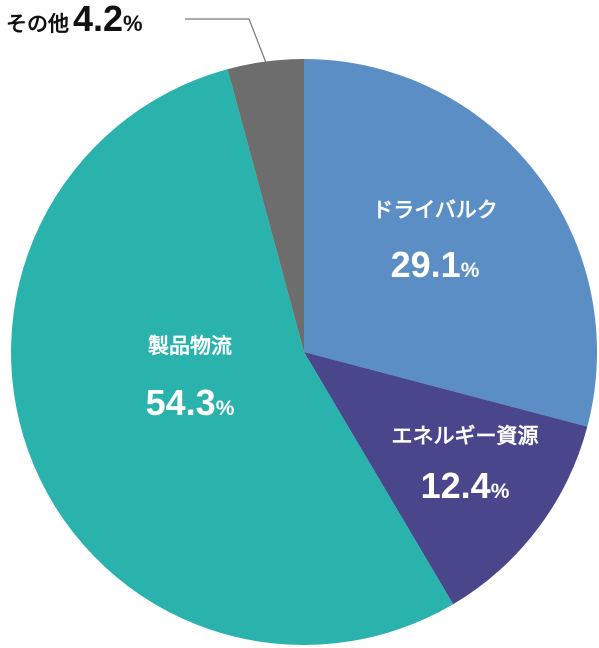  What do you see at coordinates (465, 485) in the screenshot?
I see `slice-label-value-2: 12.4%` at bounding box center [465, 485].